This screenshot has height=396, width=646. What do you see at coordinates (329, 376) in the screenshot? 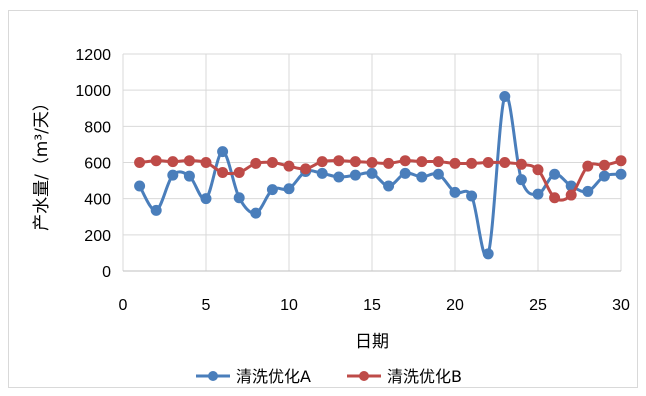
I see `legend: 清洗优化A 清洗优化B` at bounding box center [329, 376].